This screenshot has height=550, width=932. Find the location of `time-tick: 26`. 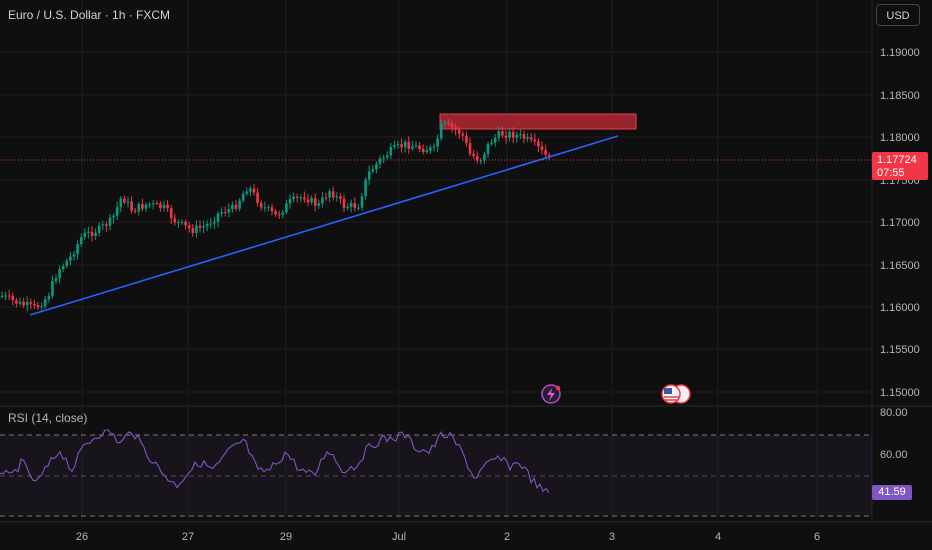

time-tick: 26 is located at coordinates (82, 537).